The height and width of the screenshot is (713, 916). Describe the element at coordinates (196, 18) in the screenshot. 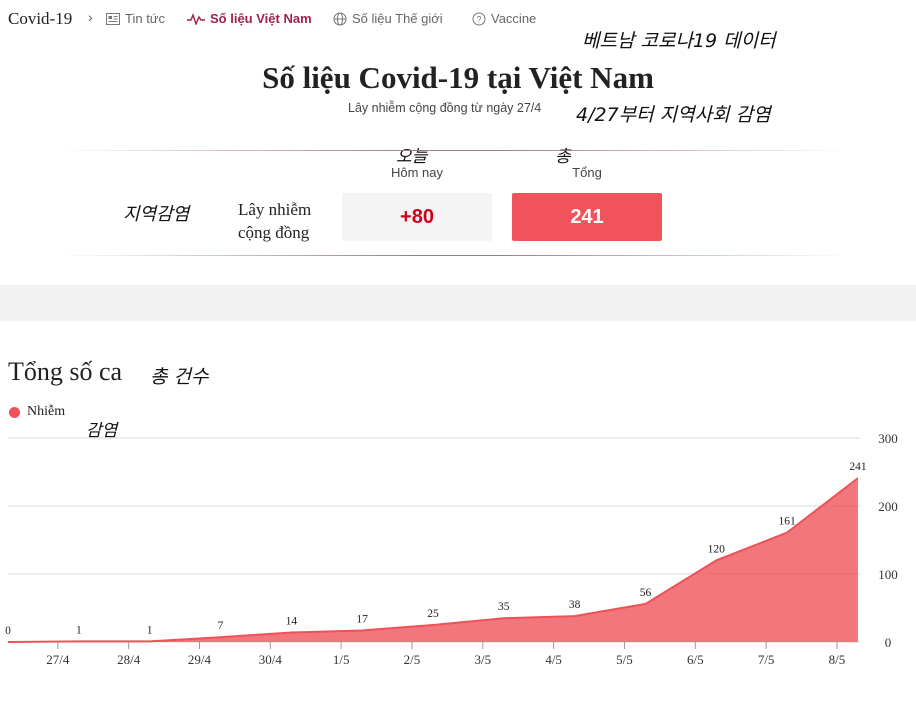

I see `pulse-icon` at that location.